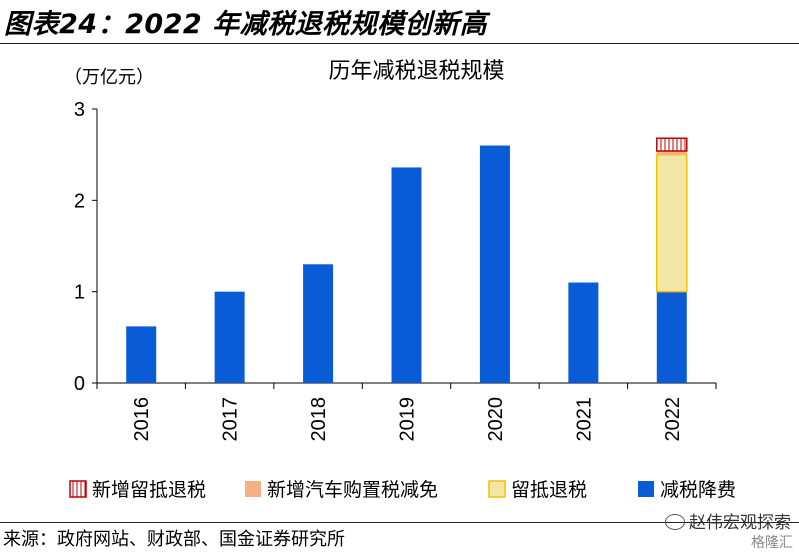  What do you see at coordinates (352, 490) in the screenshot?
I see `legend-label: 新增汽车购置税减免` at bounding box center [352, 490].